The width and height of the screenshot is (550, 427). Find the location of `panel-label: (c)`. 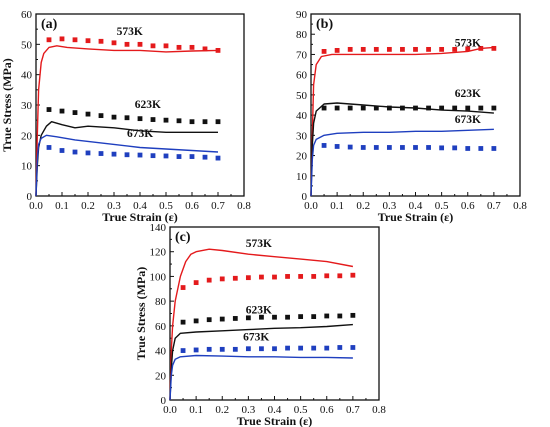

panel-label: (c) is located at coordinates (183, 237).